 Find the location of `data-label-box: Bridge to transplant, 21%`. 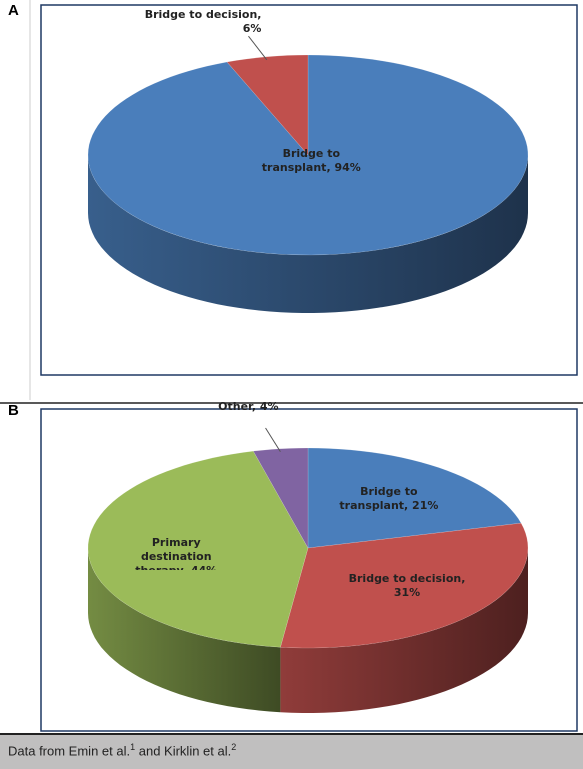

data-label-box: Bridge to transplant, 21% is located at coordinates (389, 498).